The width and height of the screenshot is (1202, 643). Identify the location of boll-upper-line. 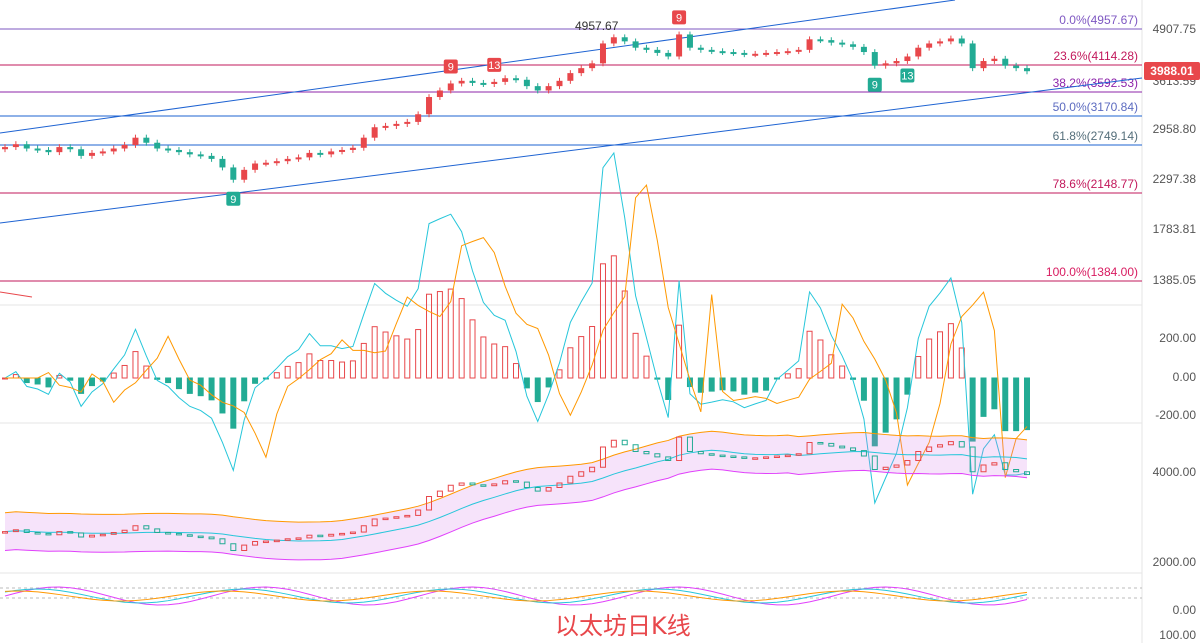
(516, 476).